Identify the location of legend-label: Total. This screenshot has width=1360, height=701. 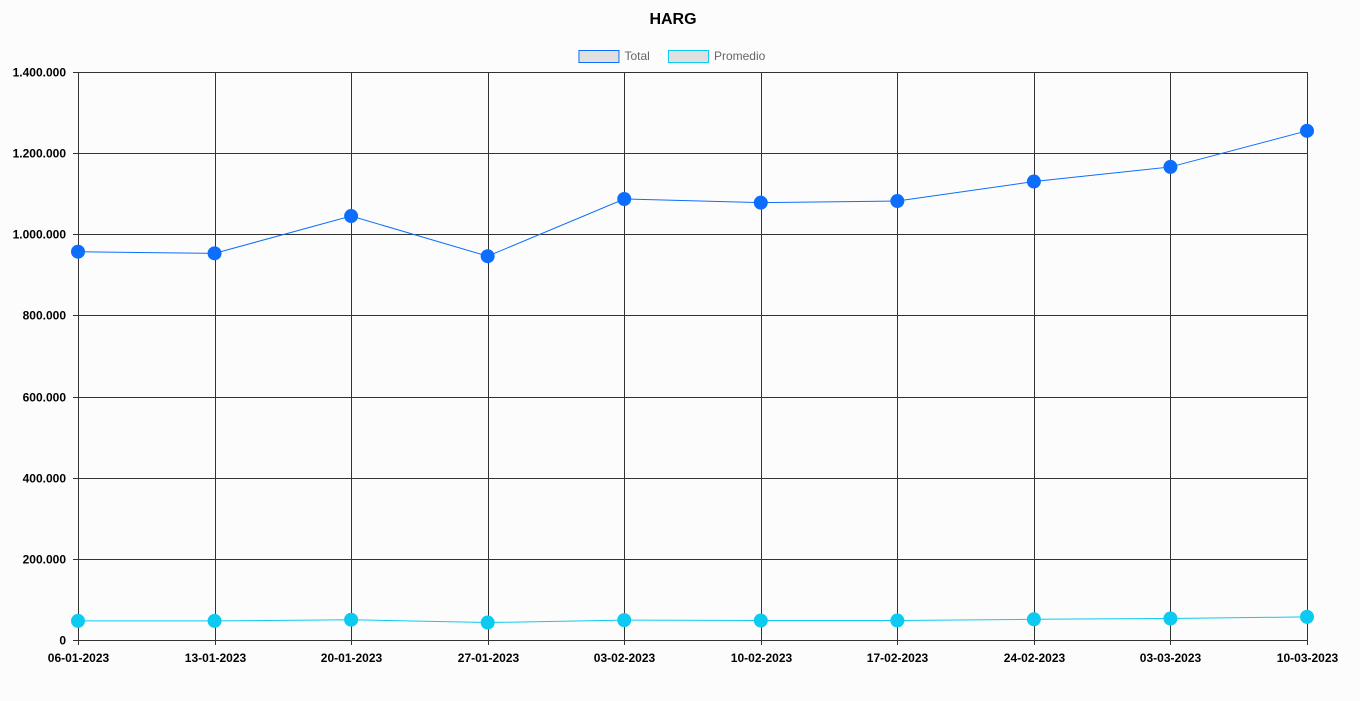
(636, 56).